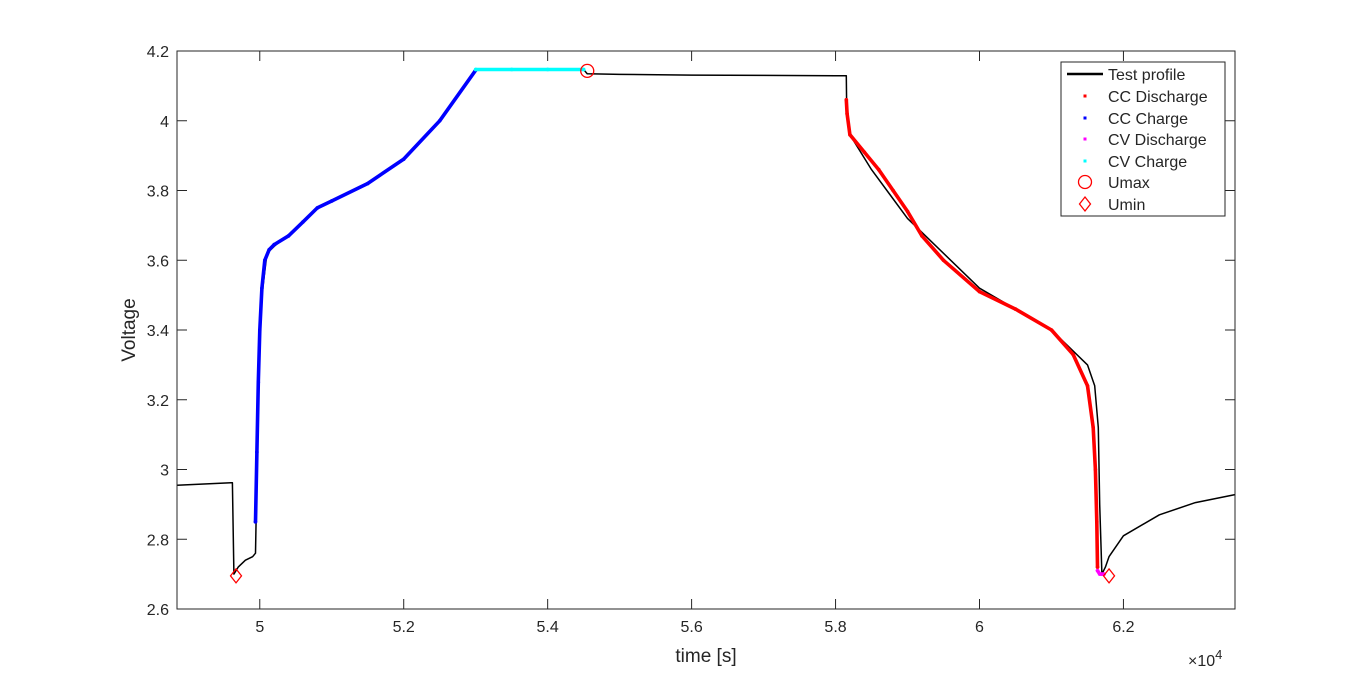 The height and width of the screenshot is (684, 1366). I want to click on series-trace-cc-discharge, so click(972, 333).